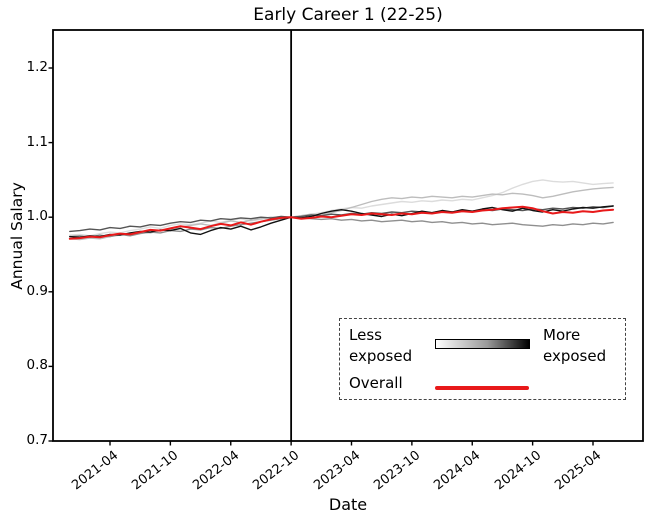  Describe the element at coordinates (574, 346) in the screenshot. I see `legend-more-exposed-label: More exposed` at that location.